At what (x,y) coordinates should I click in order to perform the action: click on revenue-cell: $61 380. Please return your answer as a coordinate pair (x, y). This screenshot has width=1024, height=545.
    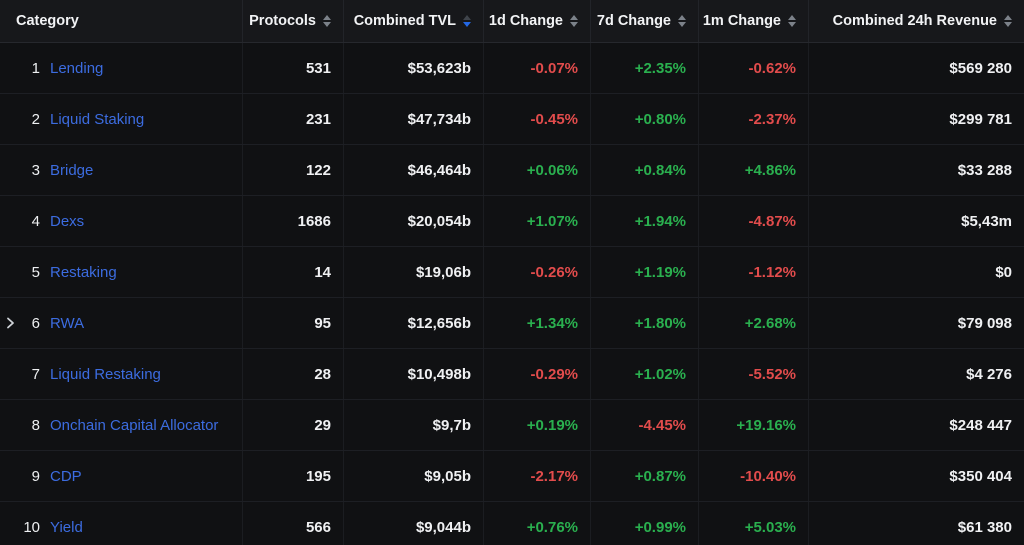
    Looking at the image, I should click on (916, 523).